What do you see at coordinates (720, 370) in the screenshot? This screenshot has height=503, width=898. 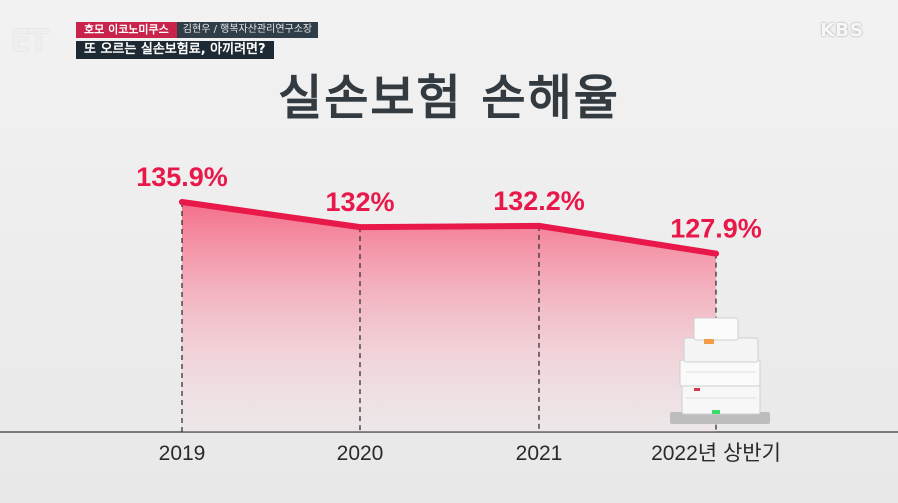 I see `paper-stack-illustration` at bounding box center [720, 370].